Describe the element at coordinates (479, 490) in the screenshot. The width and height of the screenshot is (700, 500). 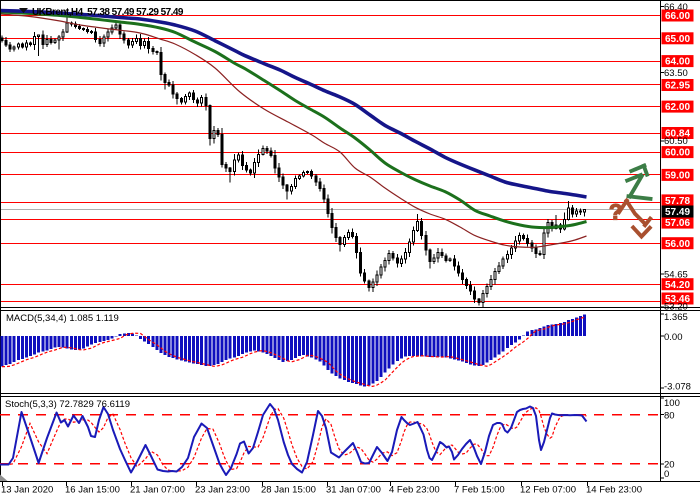
I see `svg-text: 7 Feb 15:00` at that location.